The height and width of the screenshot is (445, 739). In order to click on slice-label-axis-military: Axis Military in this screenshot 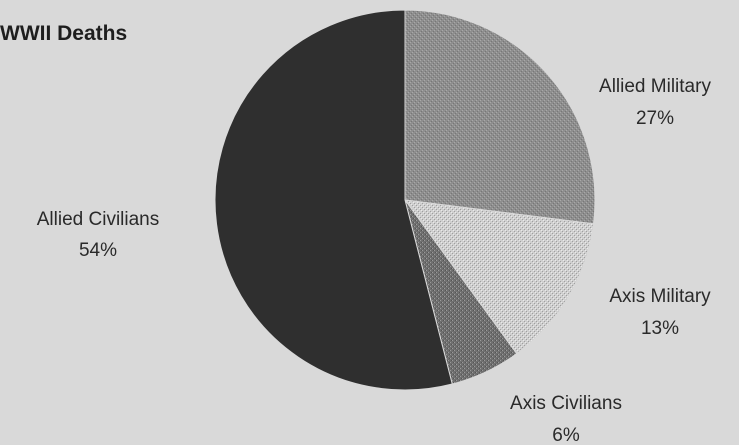, I will do `click(660, 296)`.